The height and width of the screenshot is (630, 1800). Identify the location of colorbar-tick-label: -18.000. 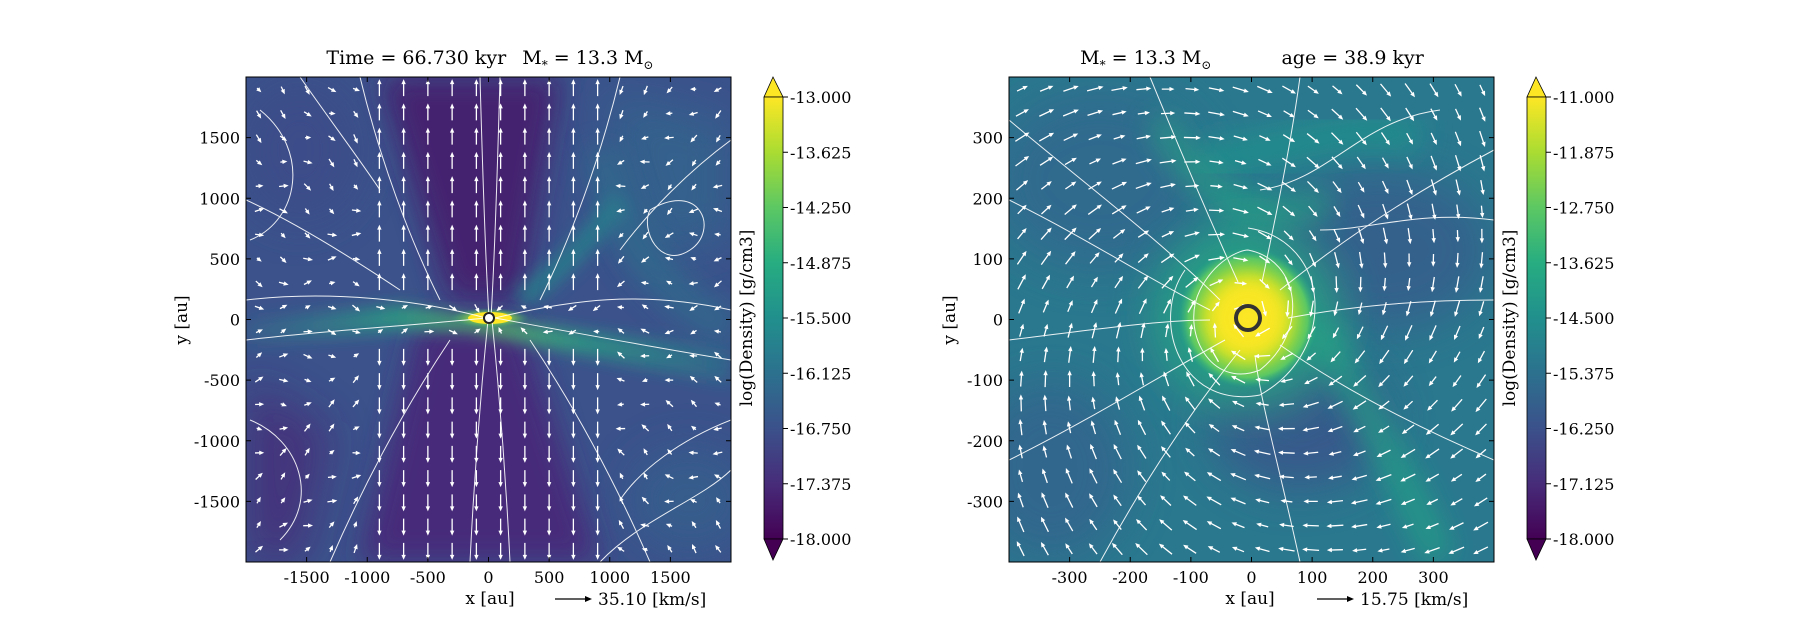
(1583, 539).